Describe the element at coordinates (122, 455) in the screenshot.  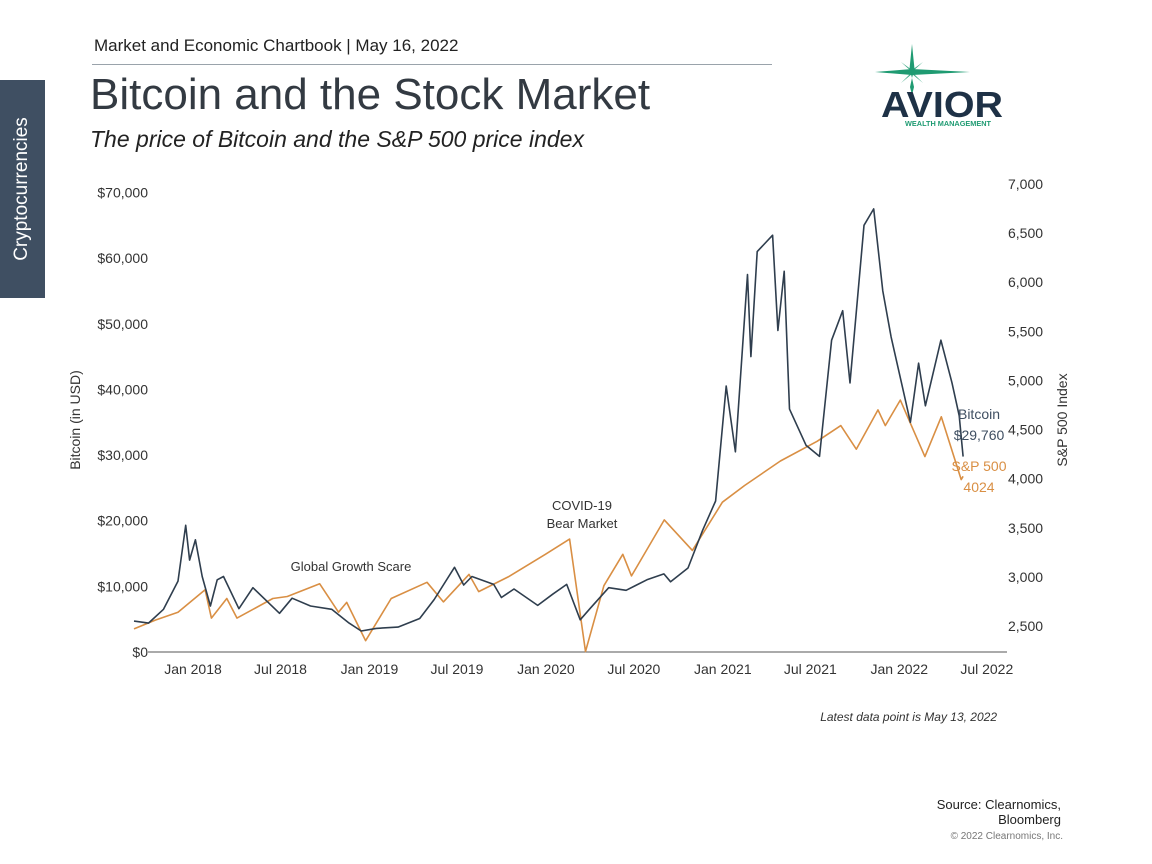
I see `y-left-tick-label: $30,000` at that location.